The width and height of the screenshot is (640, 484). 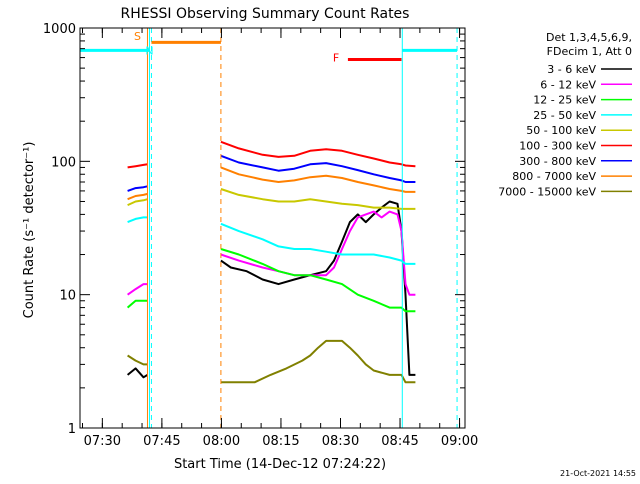 I want to click on annotation-f: F, so click(x=336, y=58).